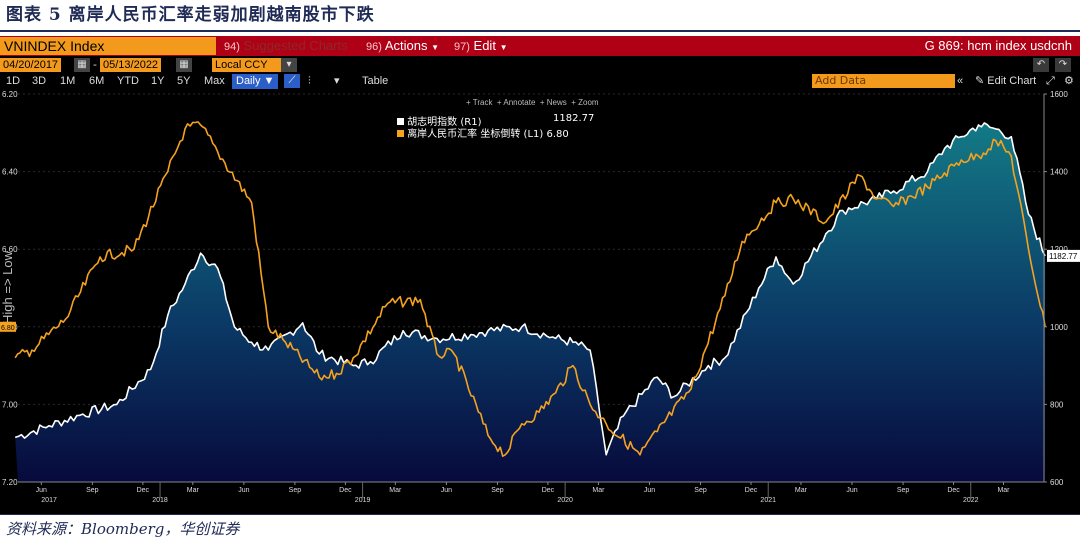 This screenshot has height=544, width=1080. I want to click on right-tick-label: 1400, so click(1059, 172).